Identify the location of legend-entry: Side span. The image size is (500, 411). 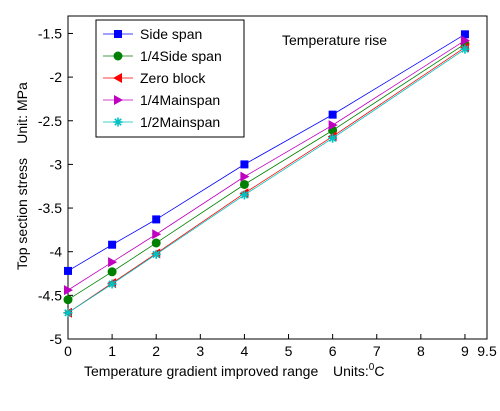
(152, 34).